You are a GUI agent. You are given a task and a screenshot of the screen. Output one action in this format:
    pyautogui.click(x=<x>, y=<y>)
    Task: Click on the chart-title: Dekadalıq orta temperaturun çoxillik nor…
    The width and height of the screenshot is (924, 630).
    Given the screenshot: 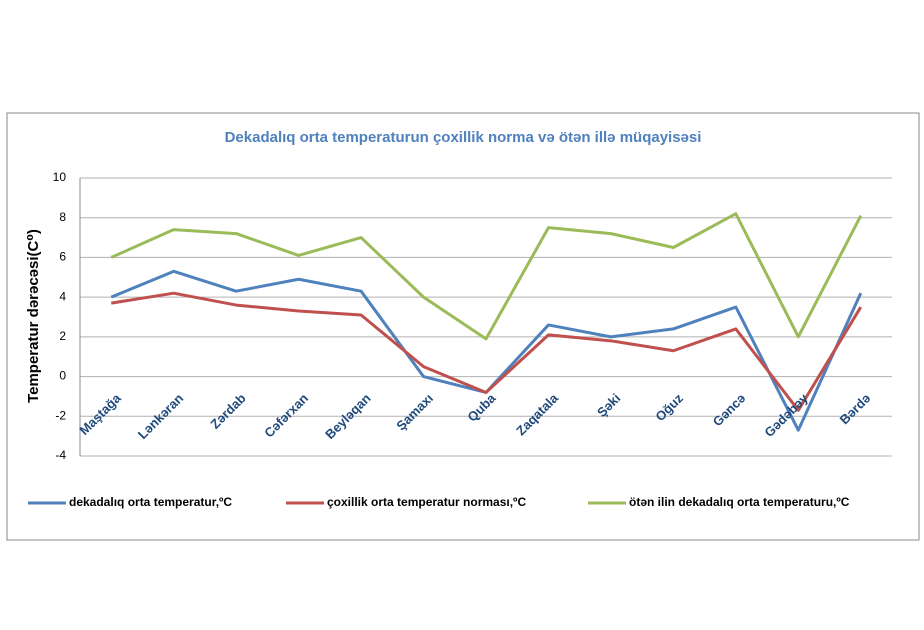 What is the action you would take?
    pyautogui.click(x=463, y=137)
    